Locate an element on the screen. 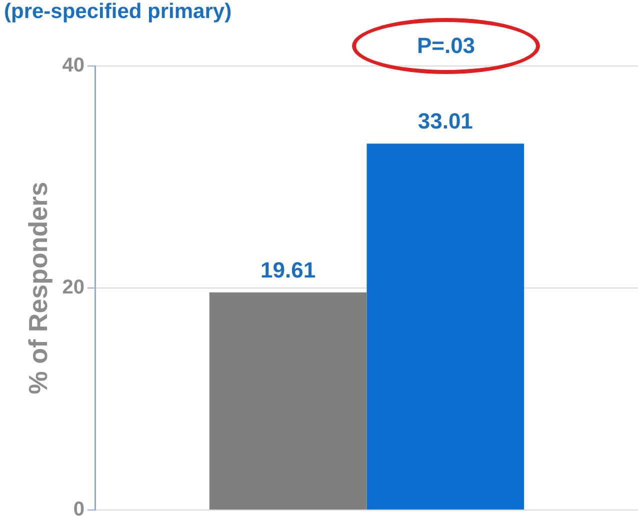 The height and width of the screenshot is (525, 638). y-tick-label: 0 is located at coordinates (78, 509).